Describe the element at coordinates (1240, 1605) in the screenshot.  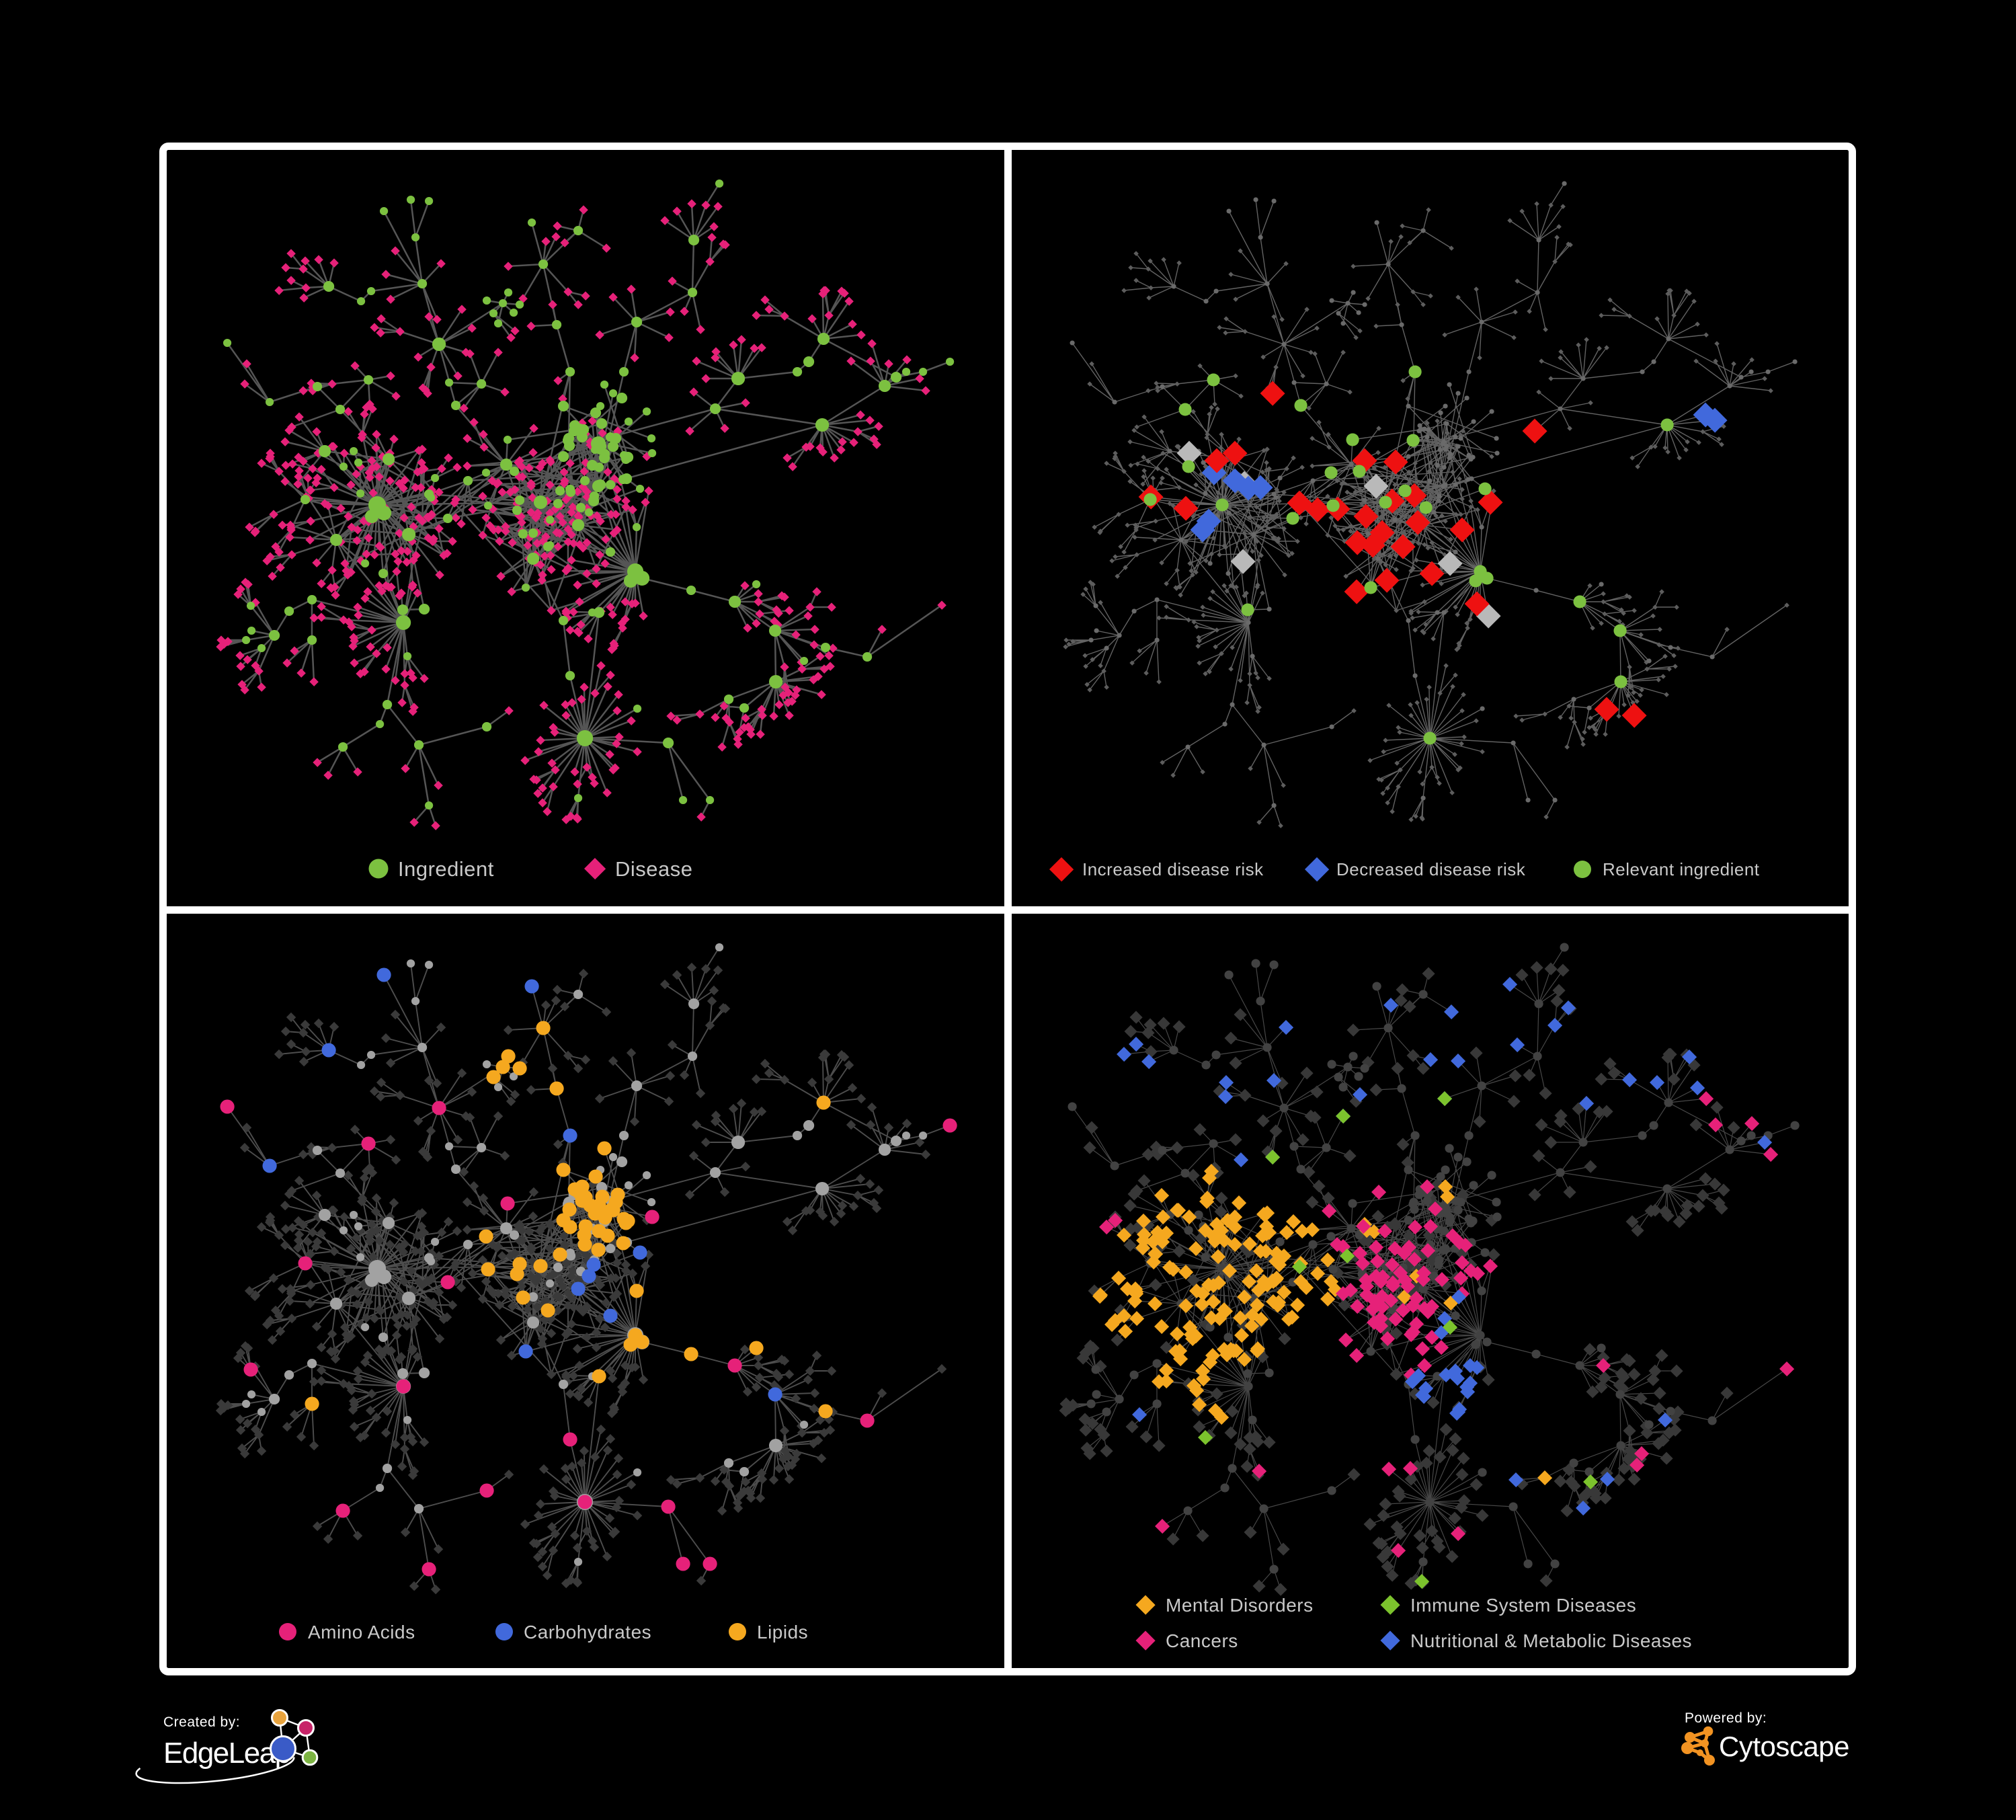
I see `svg-text: Mental Disorders` at that location.